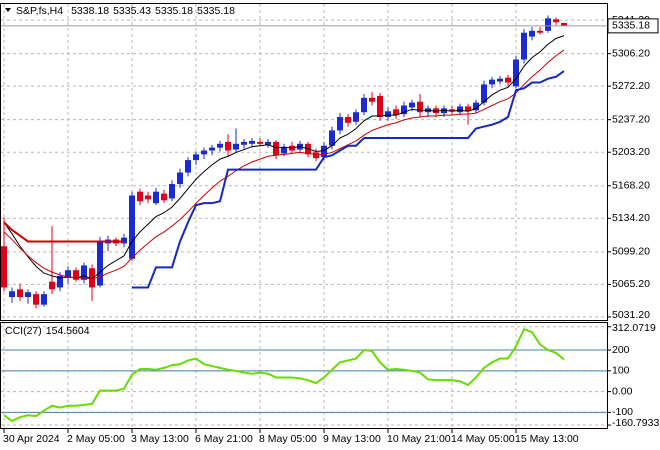  I want to click on y-tick-label: 5065.20, so click(631, 284).